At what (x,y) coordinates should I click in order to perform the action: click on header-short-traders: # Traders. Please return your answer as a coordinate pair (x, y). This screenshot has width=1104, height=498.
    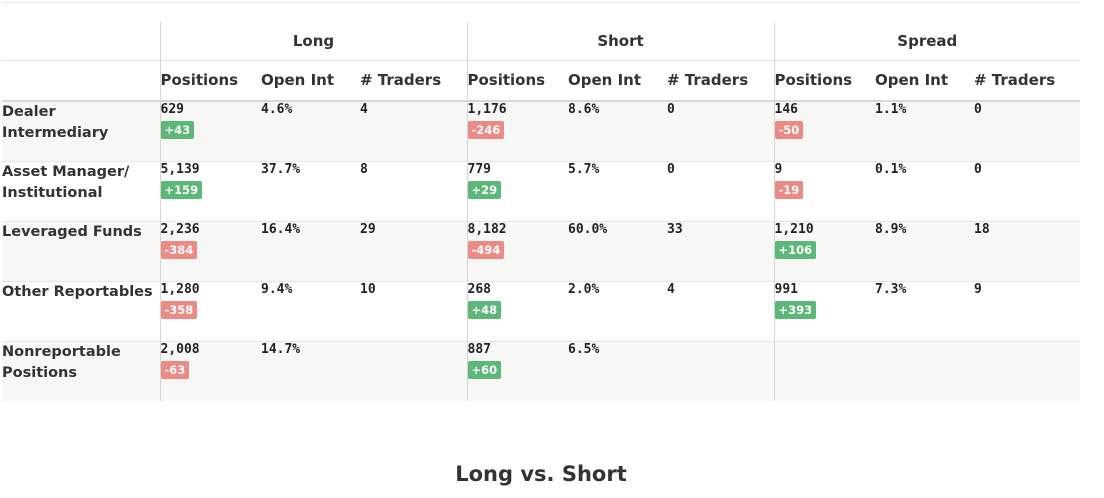
    Looking at the image, I should click on (721, 80).